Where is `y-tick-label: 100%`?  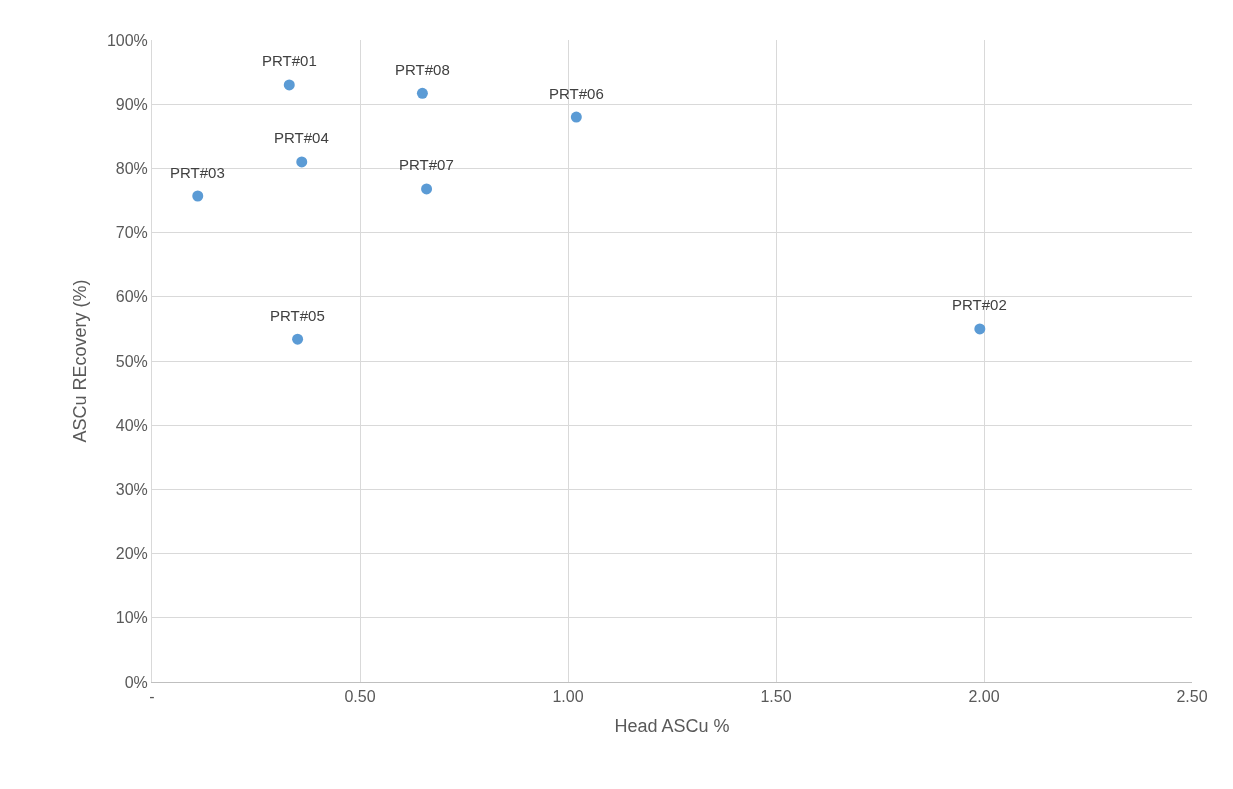
y-tick-label: 100% is located at coordinates (127, 40).